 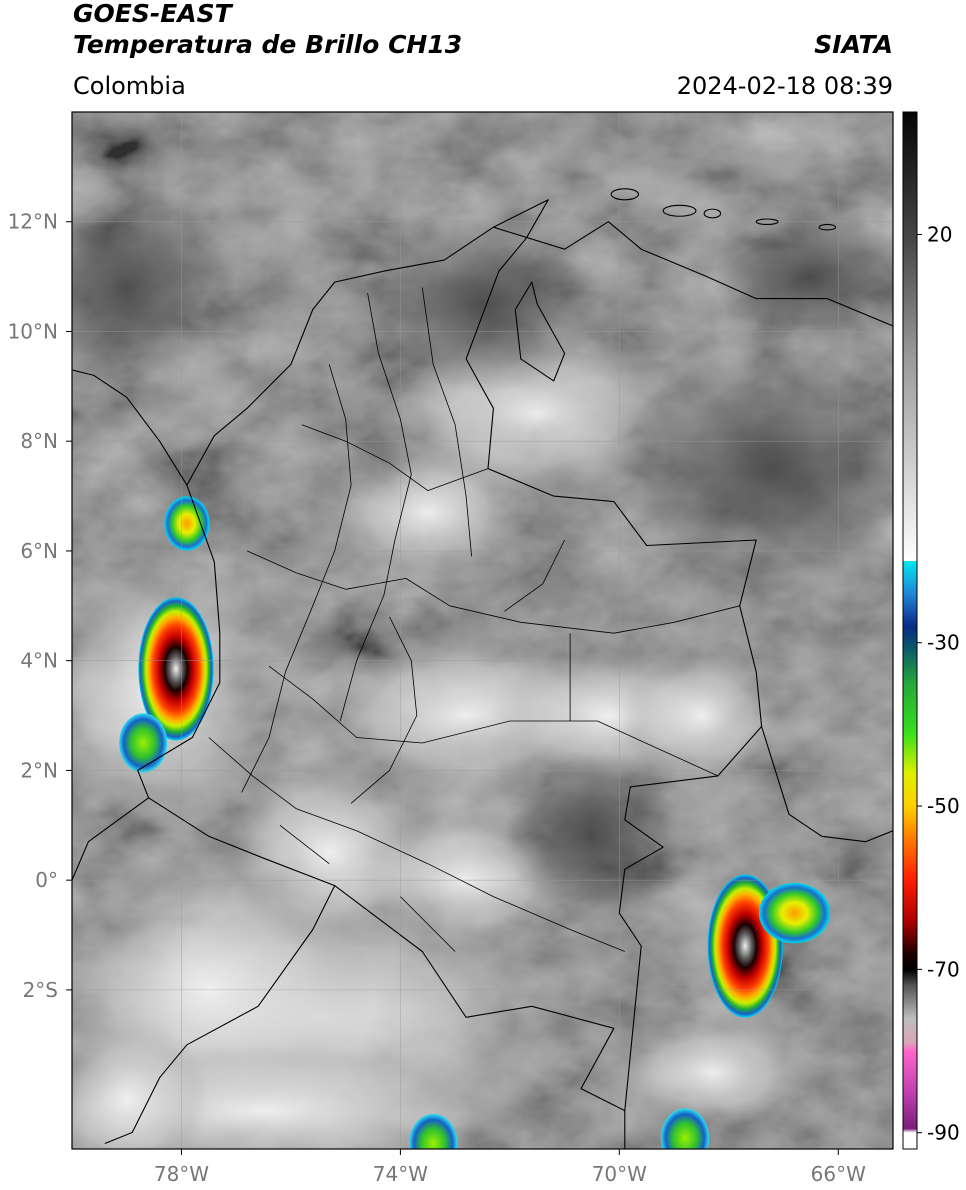 What do you see at coordinates (268, 44) in the screenshot?
I see `product-title: Temperatura de Brillo CH13` at bounding box center [268, 44].